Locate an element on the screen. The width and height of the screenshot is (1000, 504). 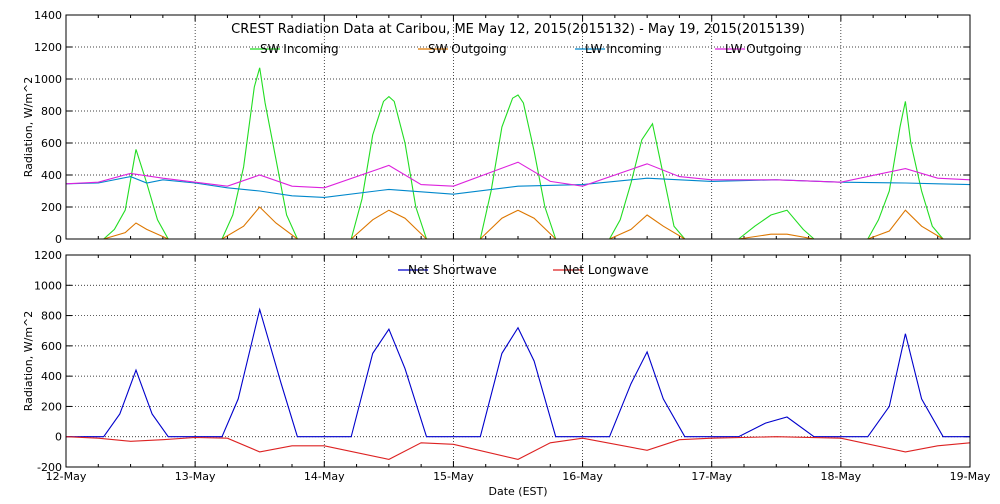
x-axis-label: Date (EST) is located at coordinates (517, 491).